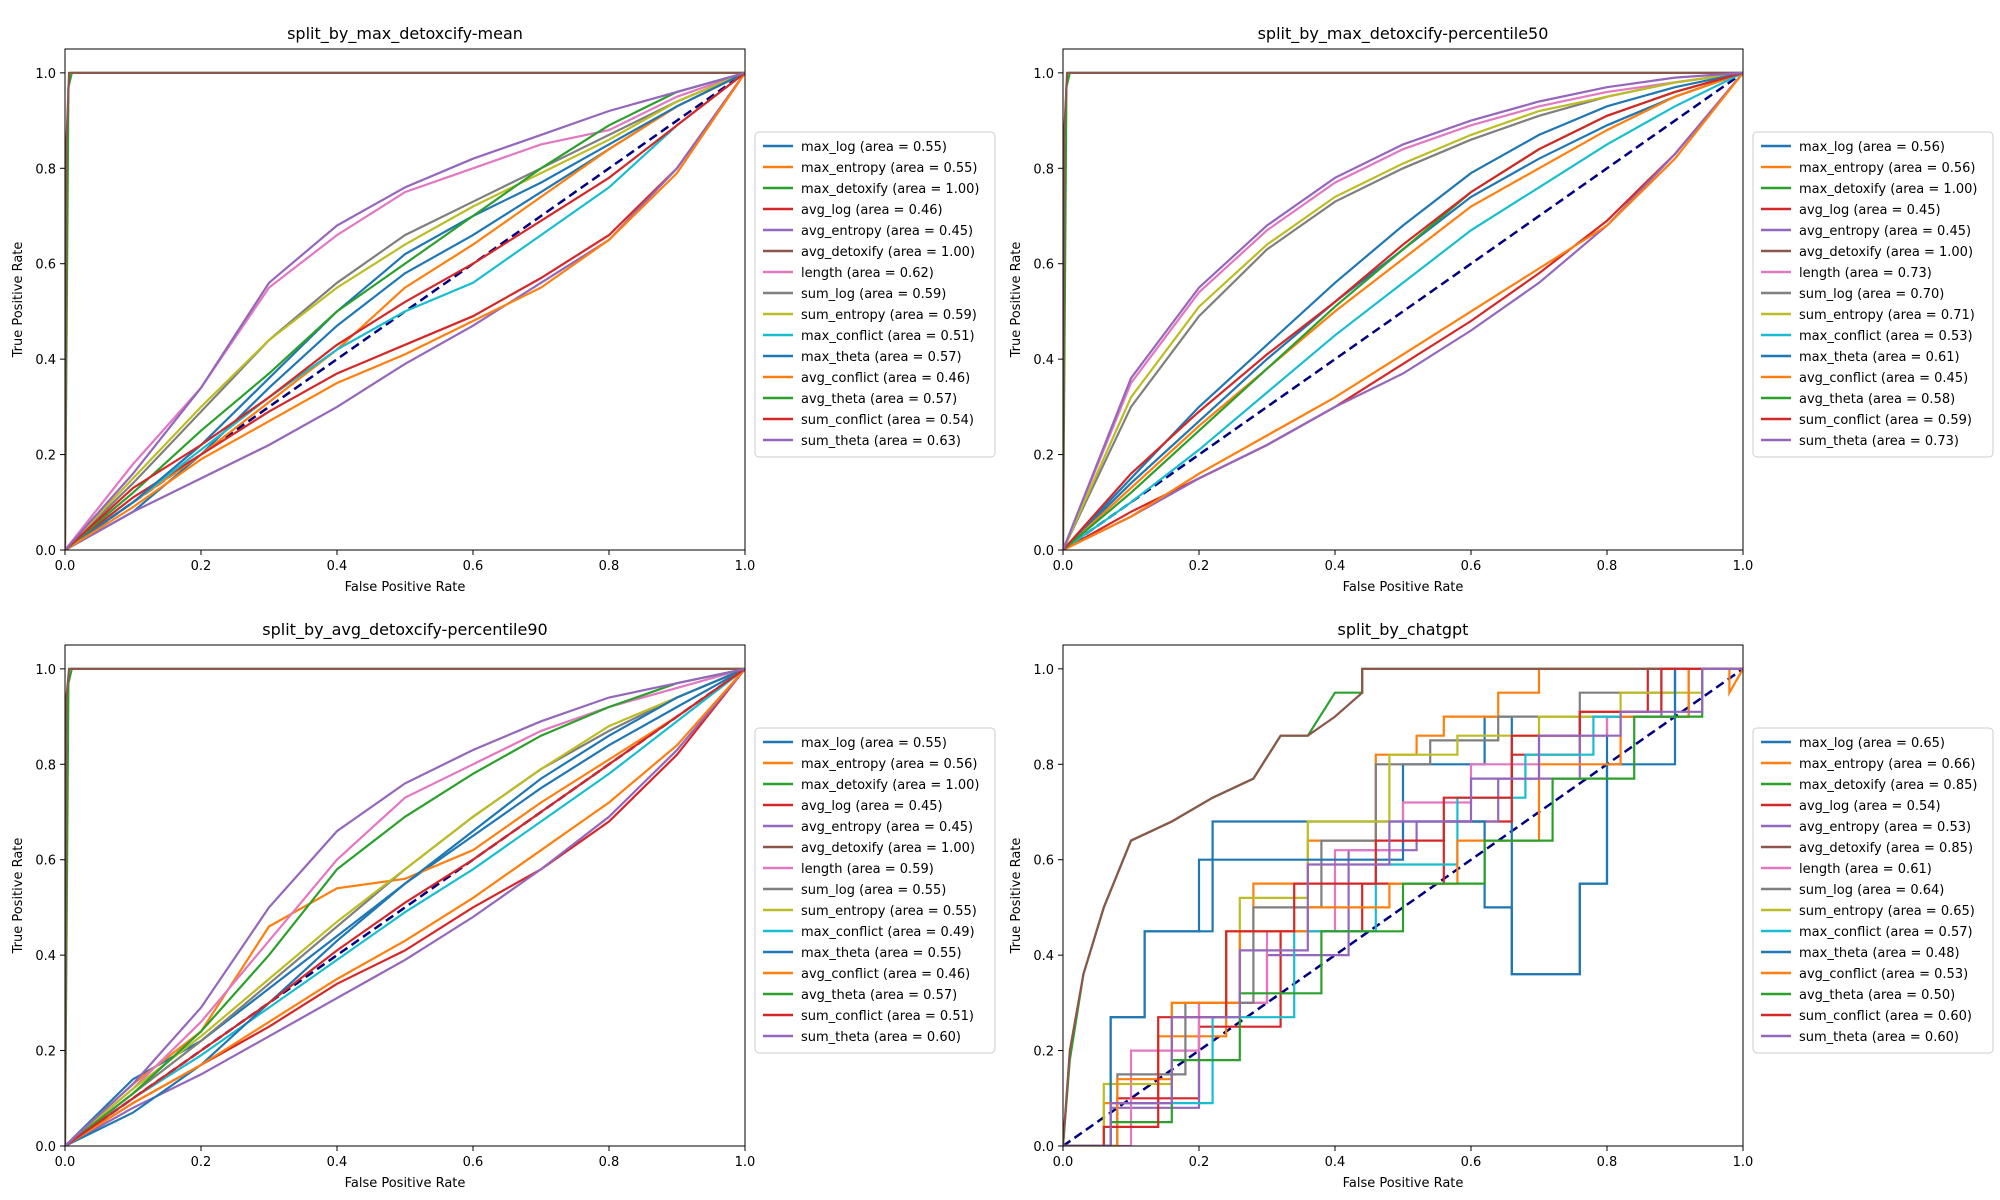  What do you see at coordinates (1885, 827) in the screenshot?
I see `legend-label-avg_entropy: avg_entropy (area = 0.53)` at bounding box center [1885, 827].